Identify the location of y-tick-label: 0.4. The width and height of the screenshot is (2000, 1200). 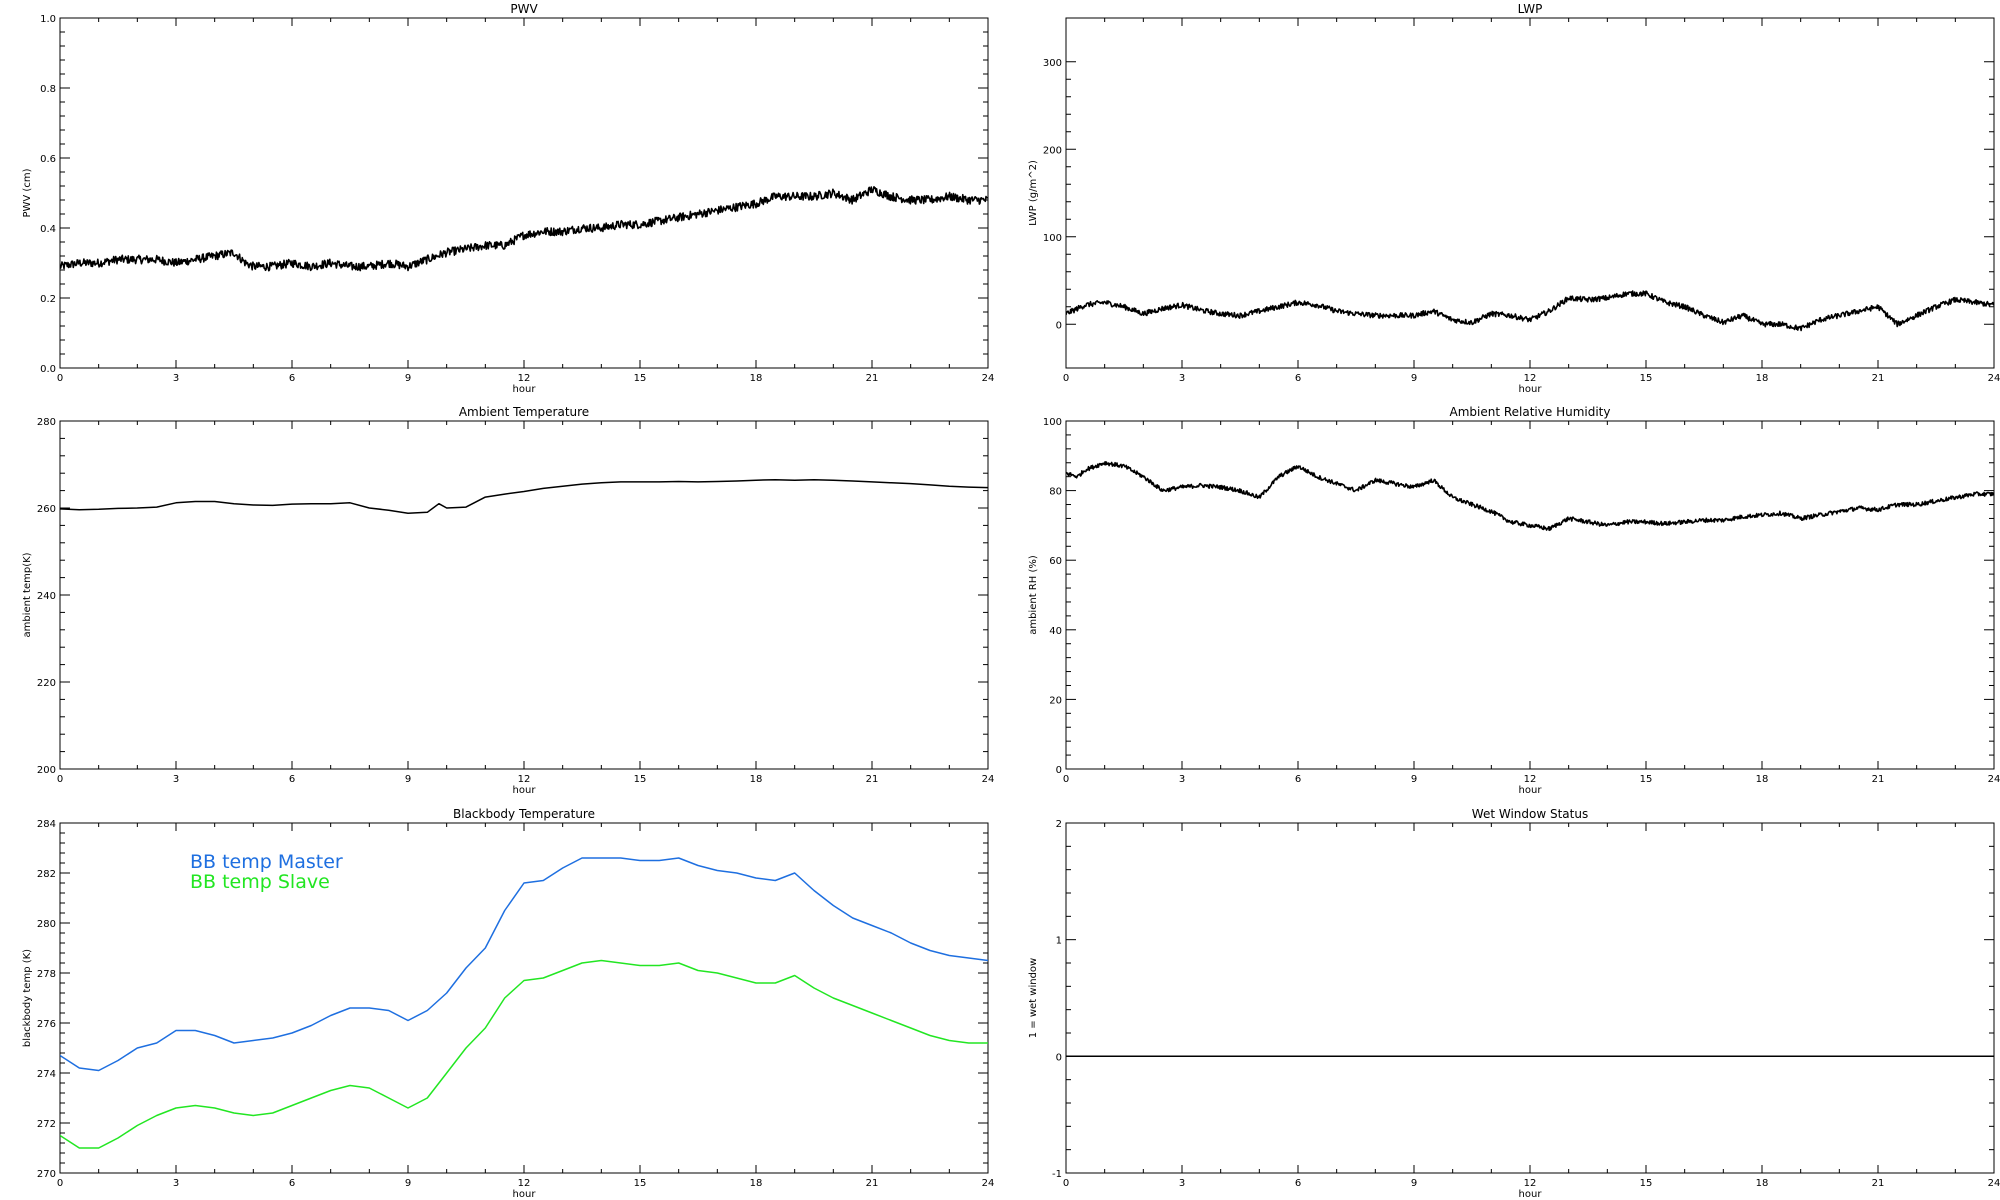
(48, 229).